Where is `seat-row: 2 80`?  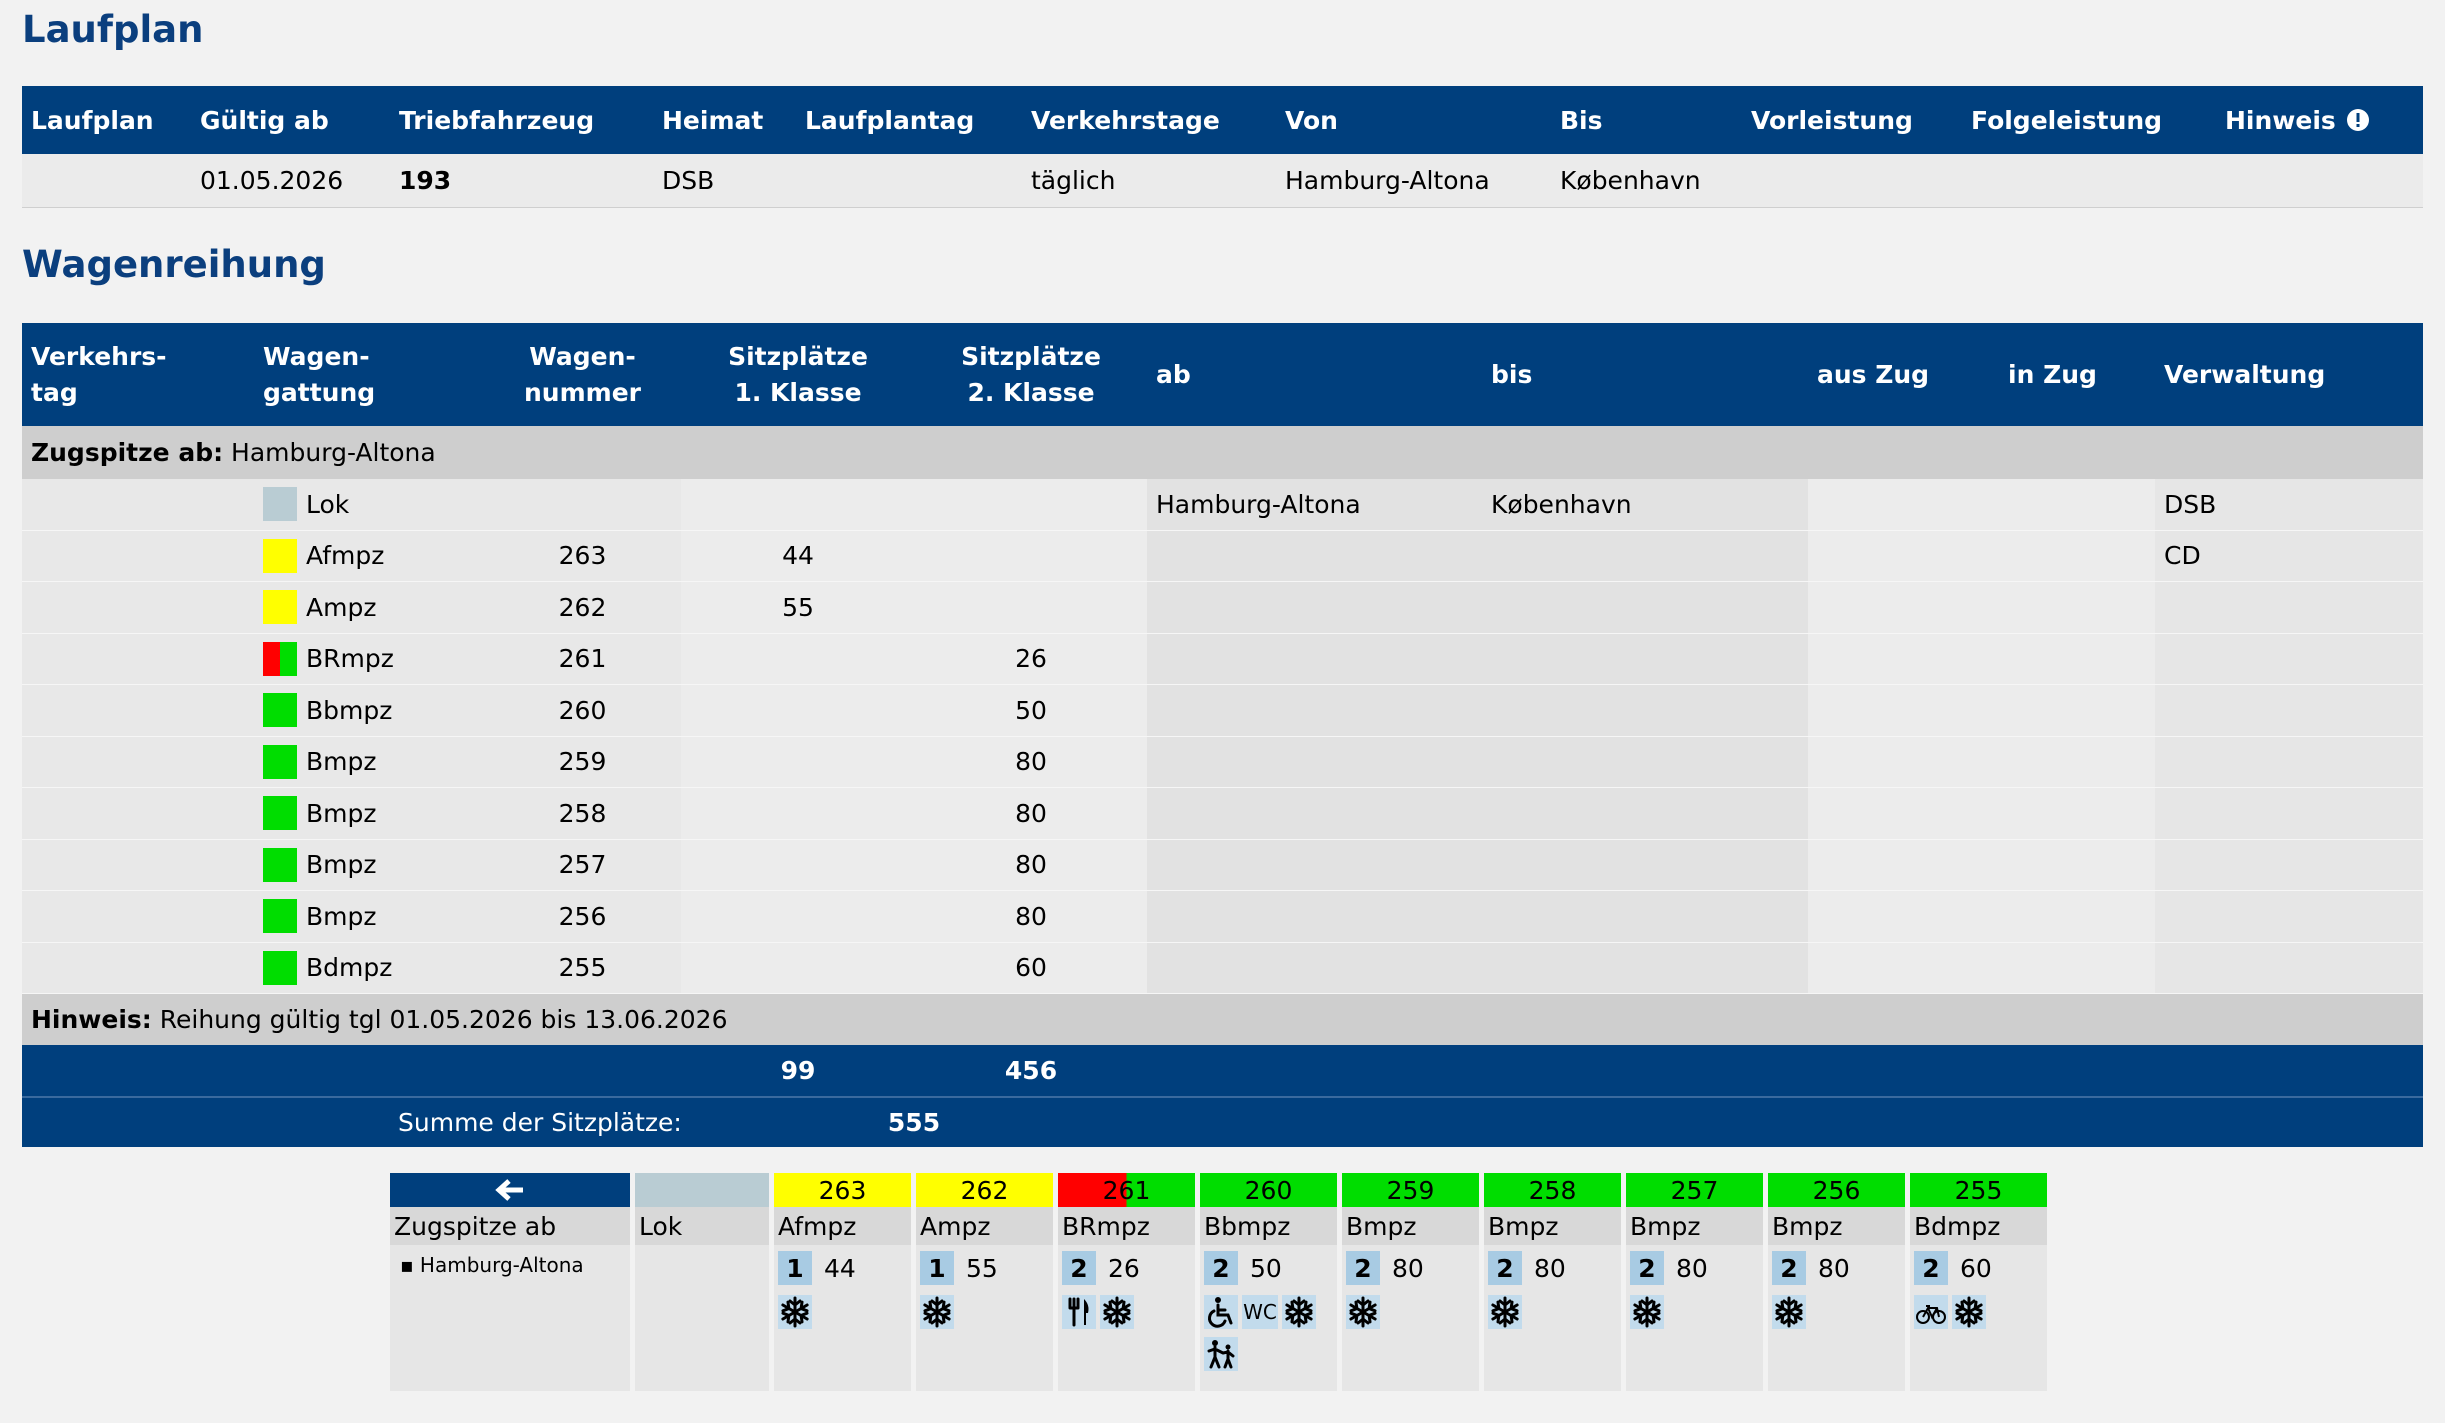
seat-row: 2 80 is located at coordinates (1554, 1268).